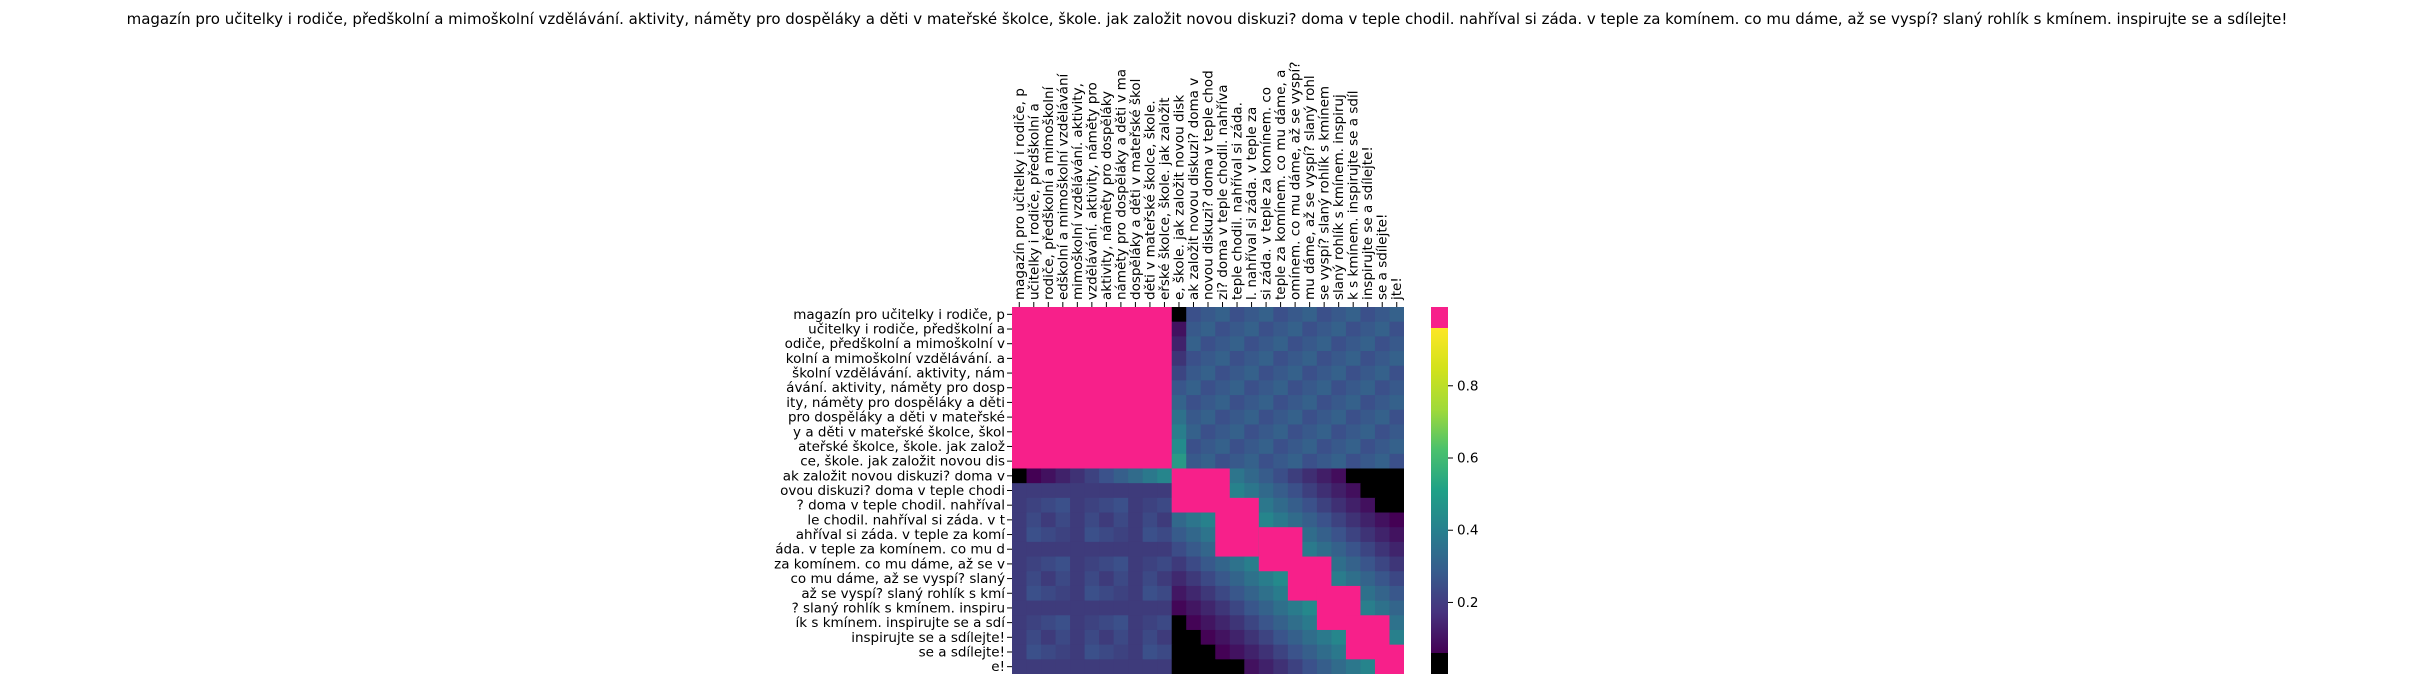 The height and width of the screenshot is (692, 2414). Describe the element at coordinates (1325, 193) in the screenshot. I see `x-tick-label: se vyspí? slaný rohlík s kmínem` at that location.